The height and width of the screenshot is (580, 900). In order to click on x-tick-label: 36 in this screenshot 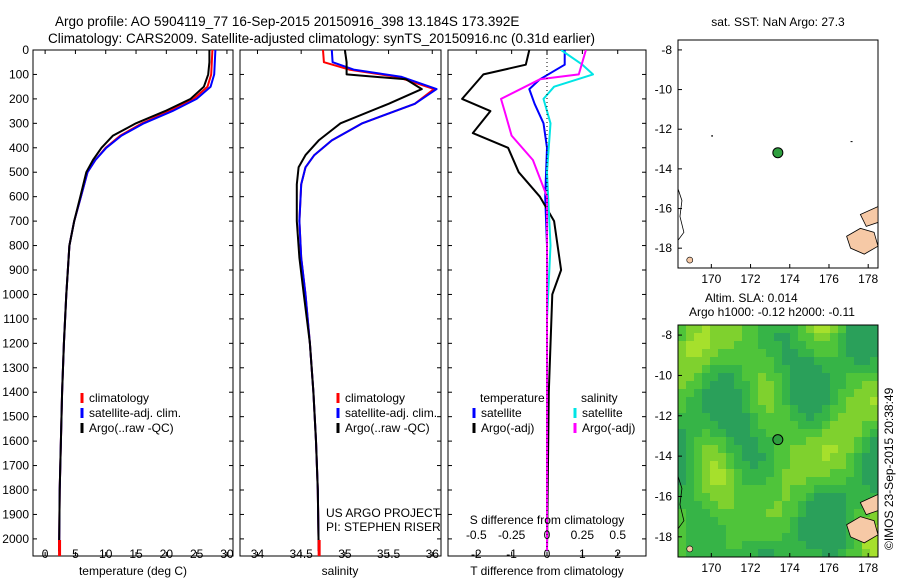, I will do `click(433, 554)`.